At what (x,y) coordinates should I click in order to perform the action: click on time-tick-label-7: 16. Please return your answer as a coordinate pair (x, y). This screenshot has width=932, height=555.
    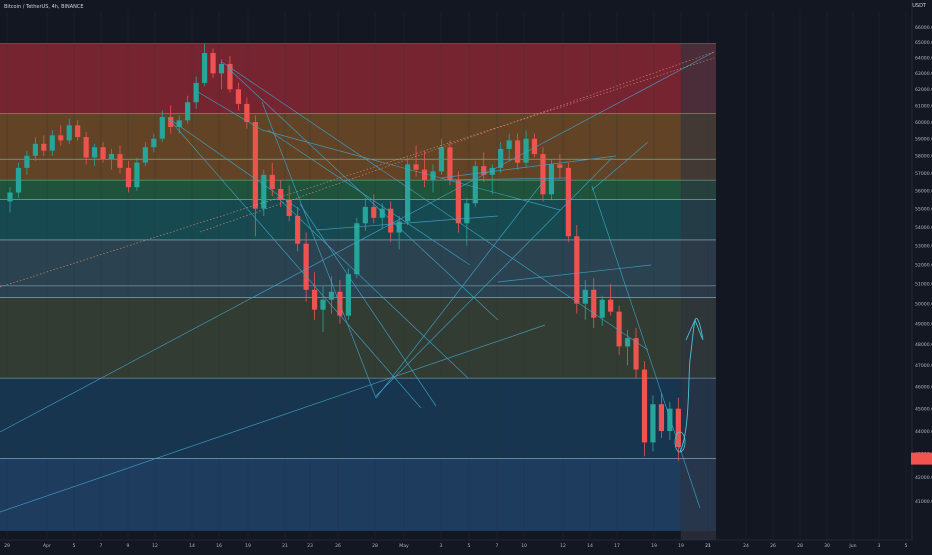
    Looking at the image, I should click on (219, 546).